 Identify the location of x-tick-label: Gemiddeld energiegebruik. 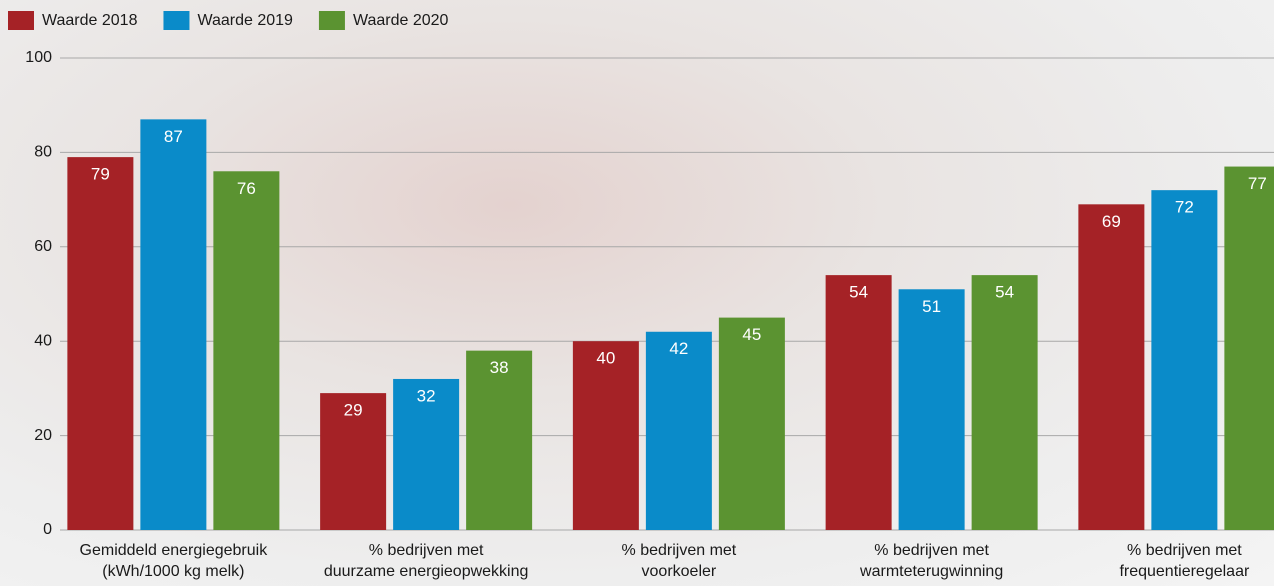
(174, 550).